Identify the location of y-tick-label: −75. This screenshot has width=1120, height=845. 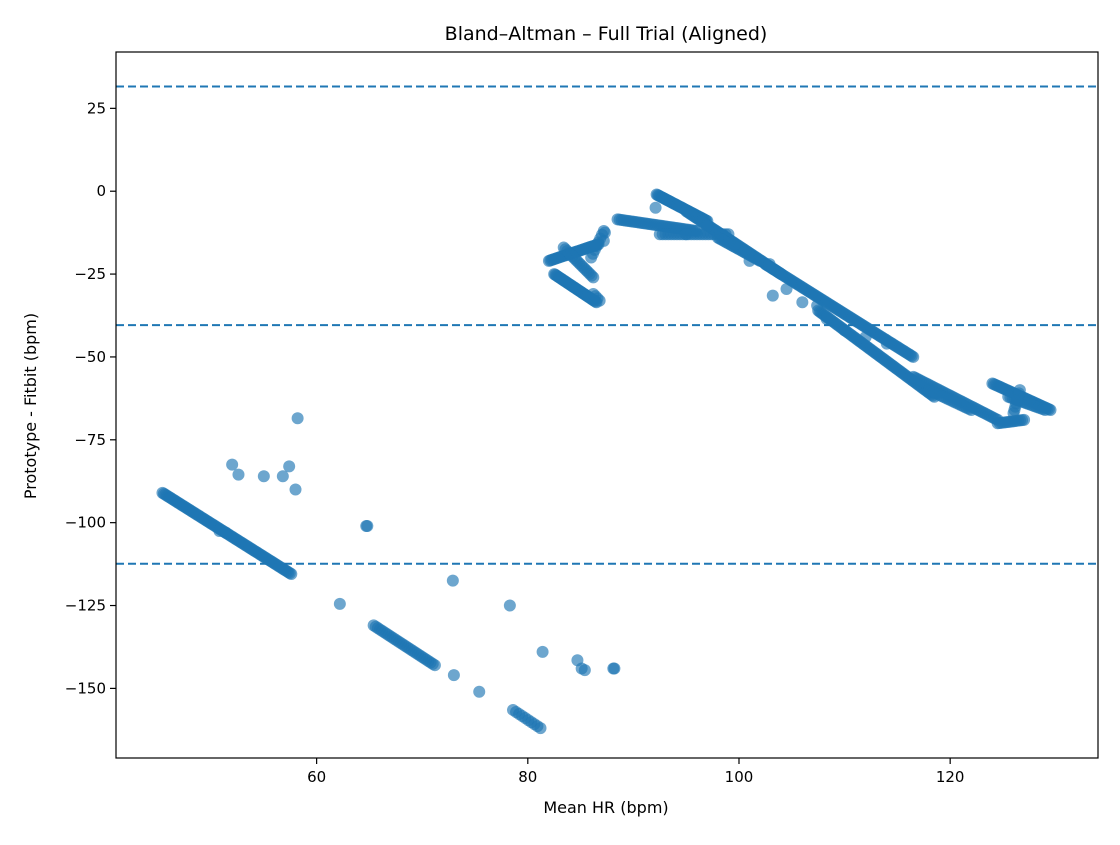
(90, 440).